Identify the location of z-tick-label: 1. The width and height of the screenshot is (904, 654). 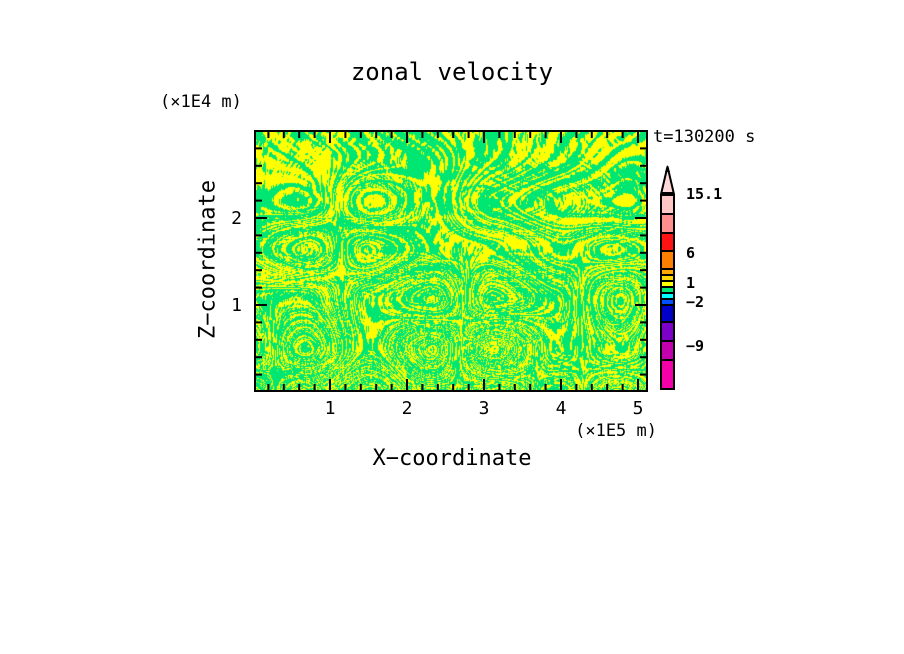
(236, 305).